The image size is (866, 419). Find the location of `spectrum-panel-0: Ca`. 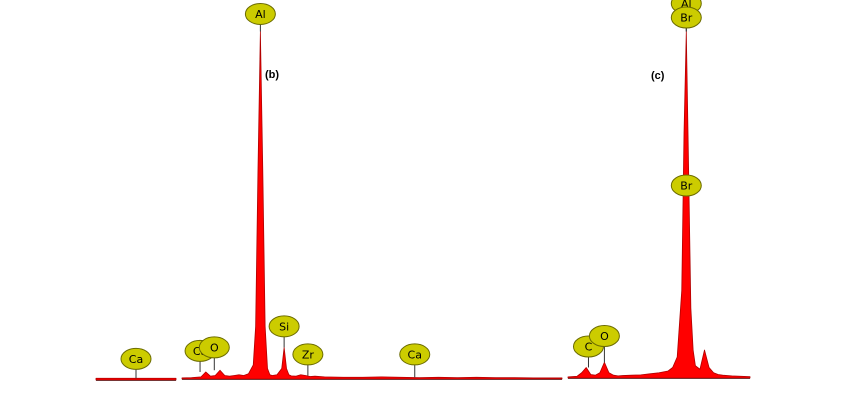

spectrum-panel-0: Ca is located at coordinates (136, 364).